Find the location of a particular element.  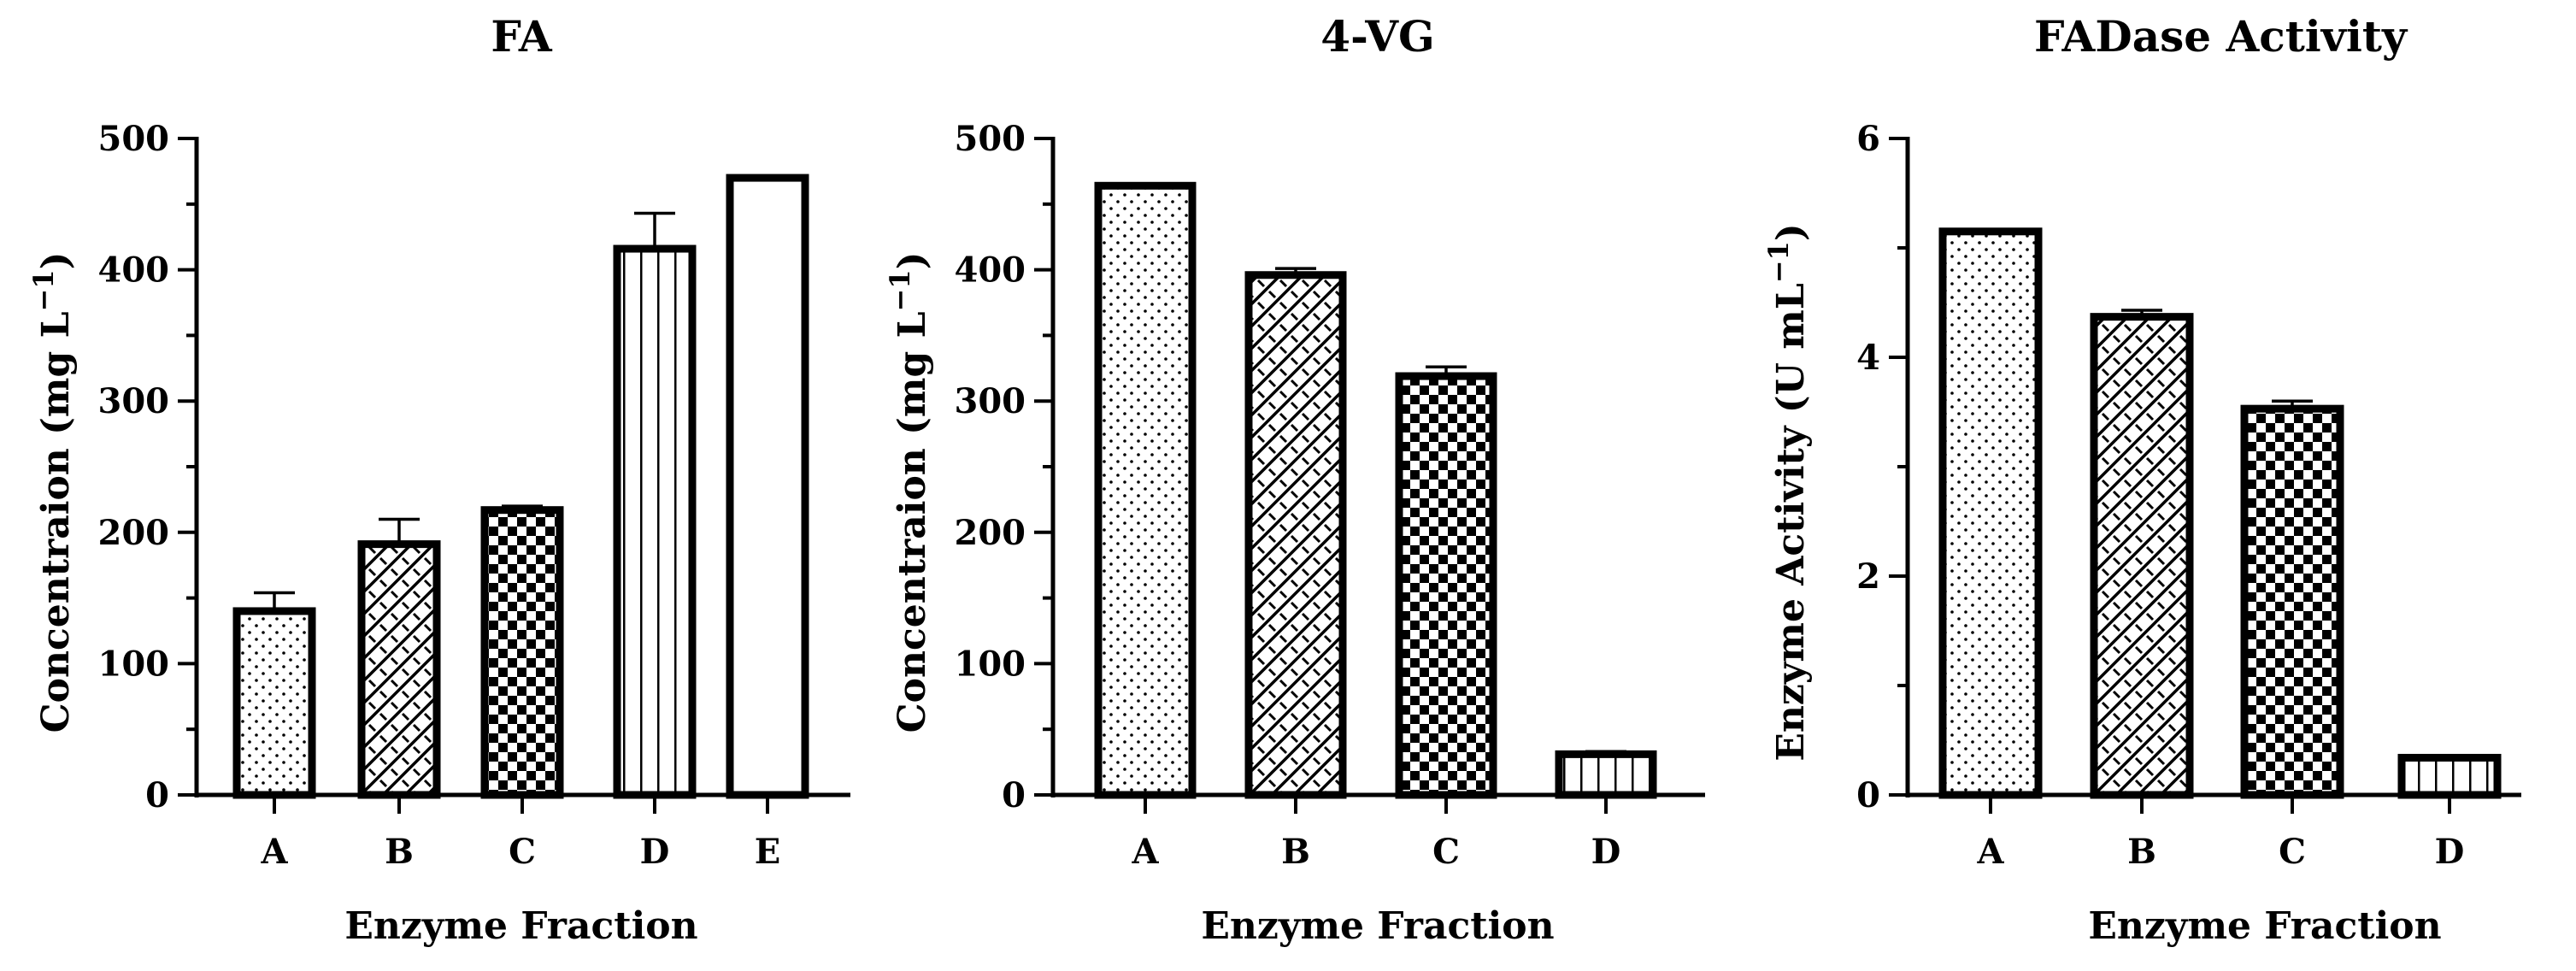

y-tick-label: 4 is located at coordinates (1868, 358).